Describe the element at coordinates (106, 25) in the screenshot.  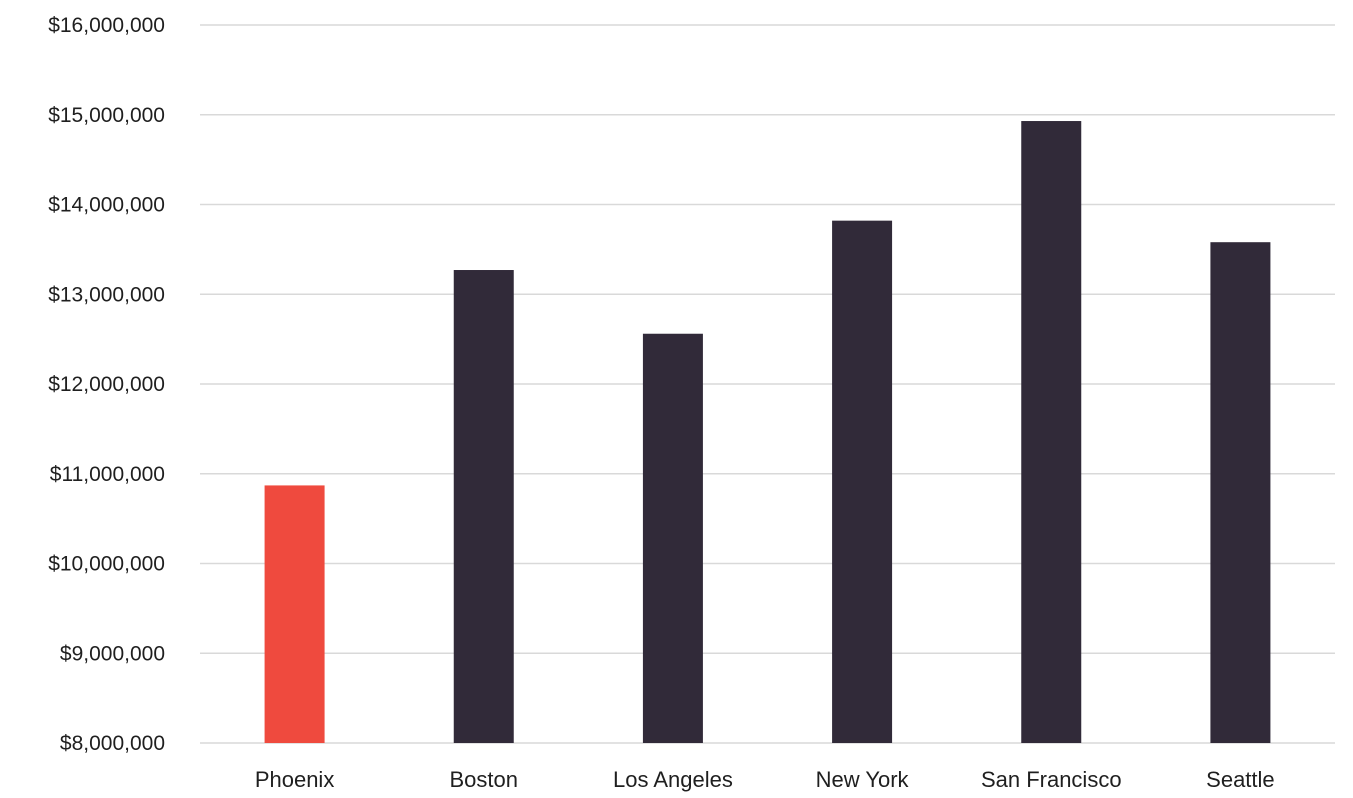
I see `y-tick-label: $16,000,000` at that location.